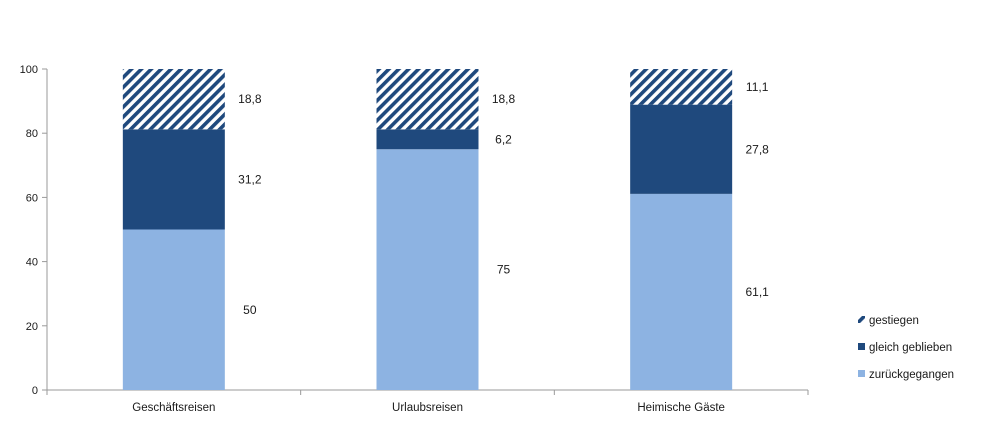 The image size is (999, 446). Describe the element at coordinates (29, 70) in the screenshot. I see `y-tick-label: 100` at that location.